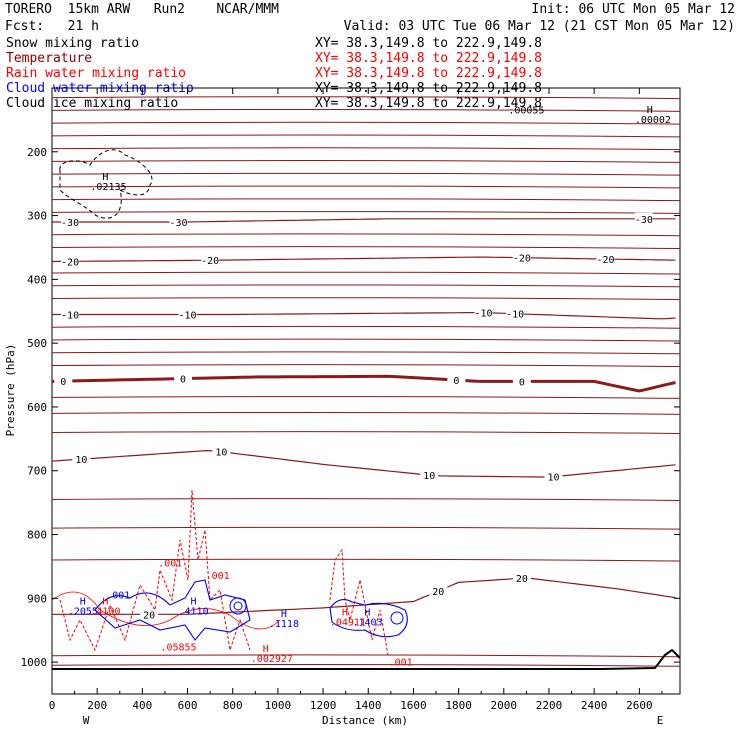  I want to click on cloud-water-contour, so click(172, 610).